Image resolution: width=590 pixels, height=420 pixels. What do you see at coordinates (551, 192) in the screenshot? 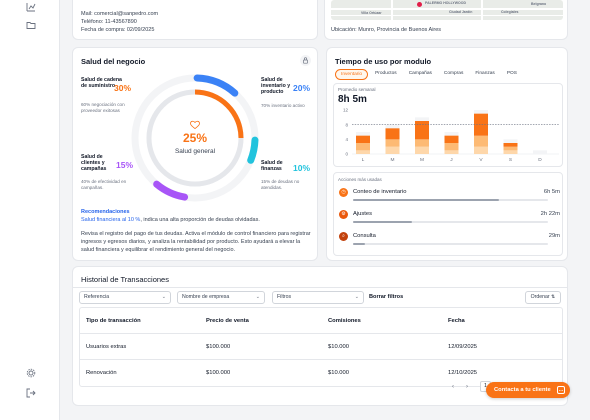
I see `action-time: 6h 5m` at bounding box center [551, 192].